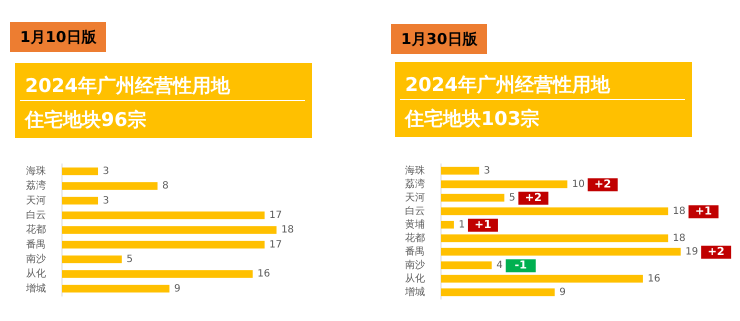  I want to click on text: 1月10日版, so click(58, 37).